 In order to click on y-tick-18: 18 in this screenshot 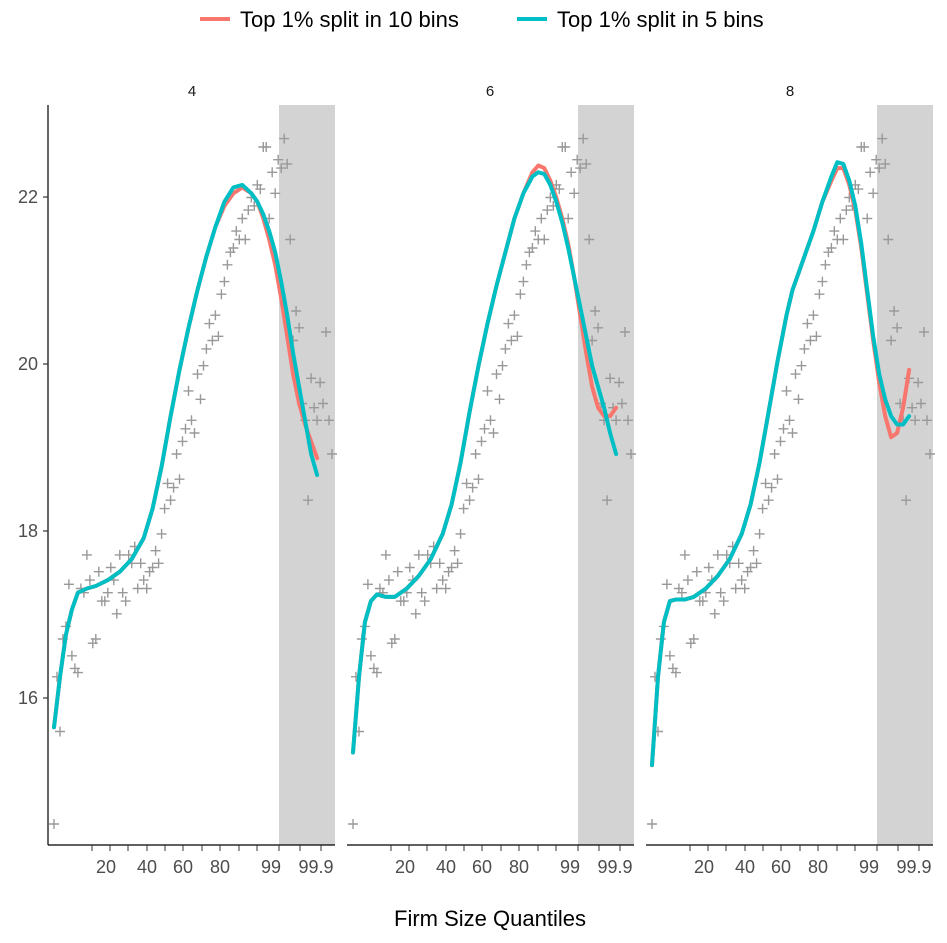, I will do `click(33, 531)`.